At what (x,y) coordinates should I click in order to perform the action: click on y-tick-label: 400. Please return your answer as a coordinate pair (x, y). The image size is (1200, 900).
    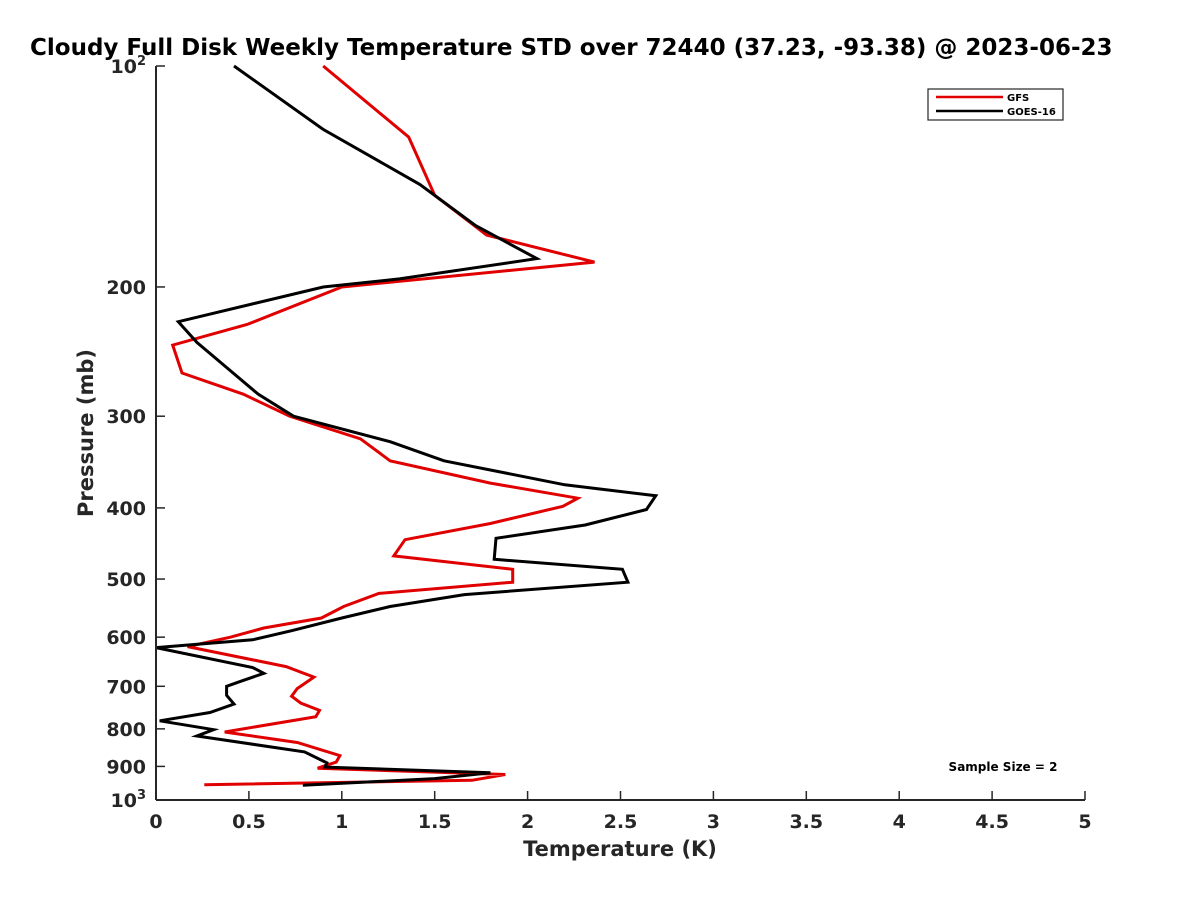
    Looking at the image, I should click on (126, 509).